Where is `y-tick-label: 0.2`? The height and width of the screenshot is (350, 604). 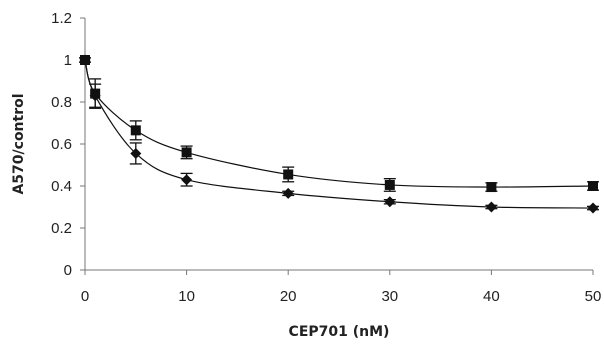
y-tick-label: 0.2 is located at coordinates (61, 228).